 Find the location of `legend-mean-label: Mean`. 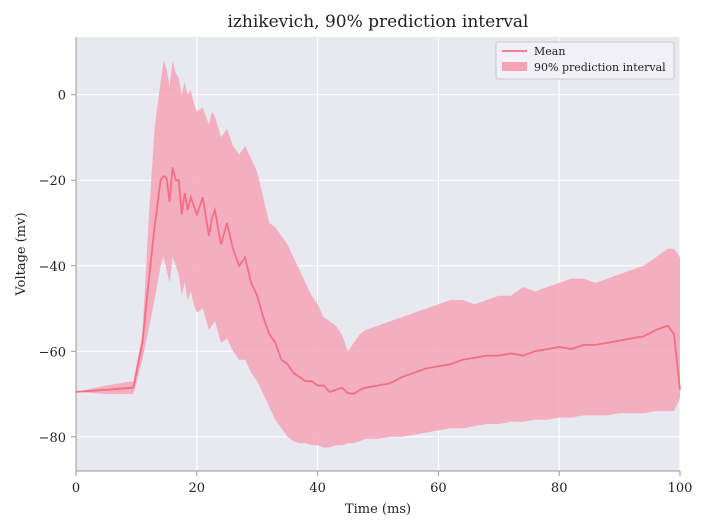

legend-mean-label: Mean is located at coordinates (549, 51).